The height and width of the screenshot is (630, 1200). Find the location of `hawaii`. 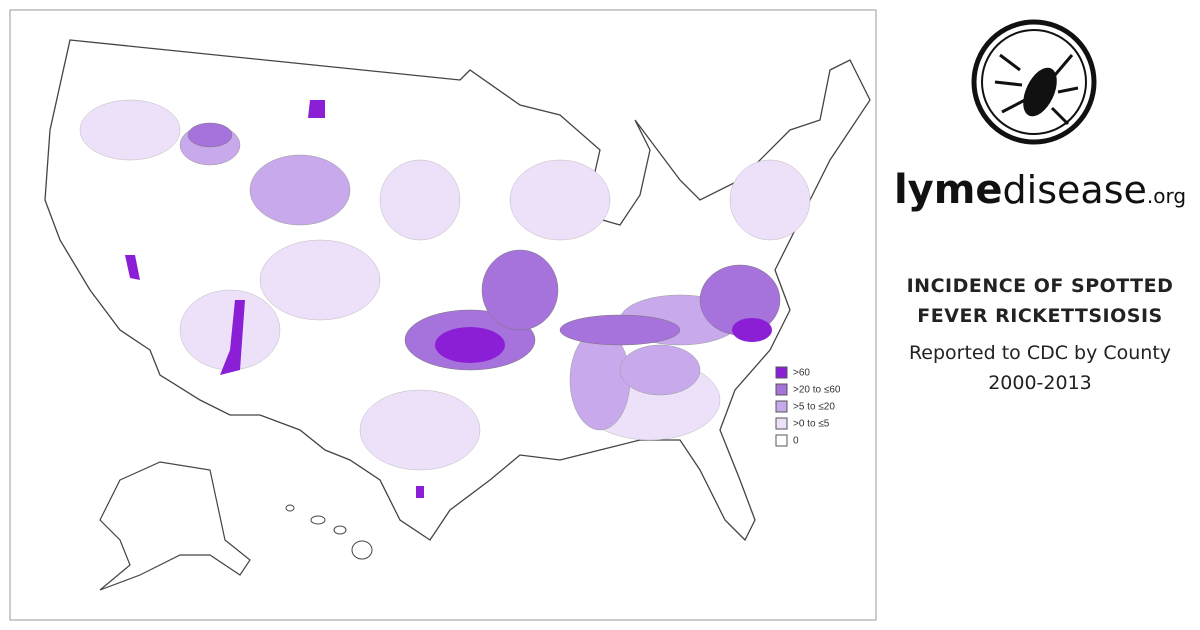

hawaii is located at coordinates (329, 532).